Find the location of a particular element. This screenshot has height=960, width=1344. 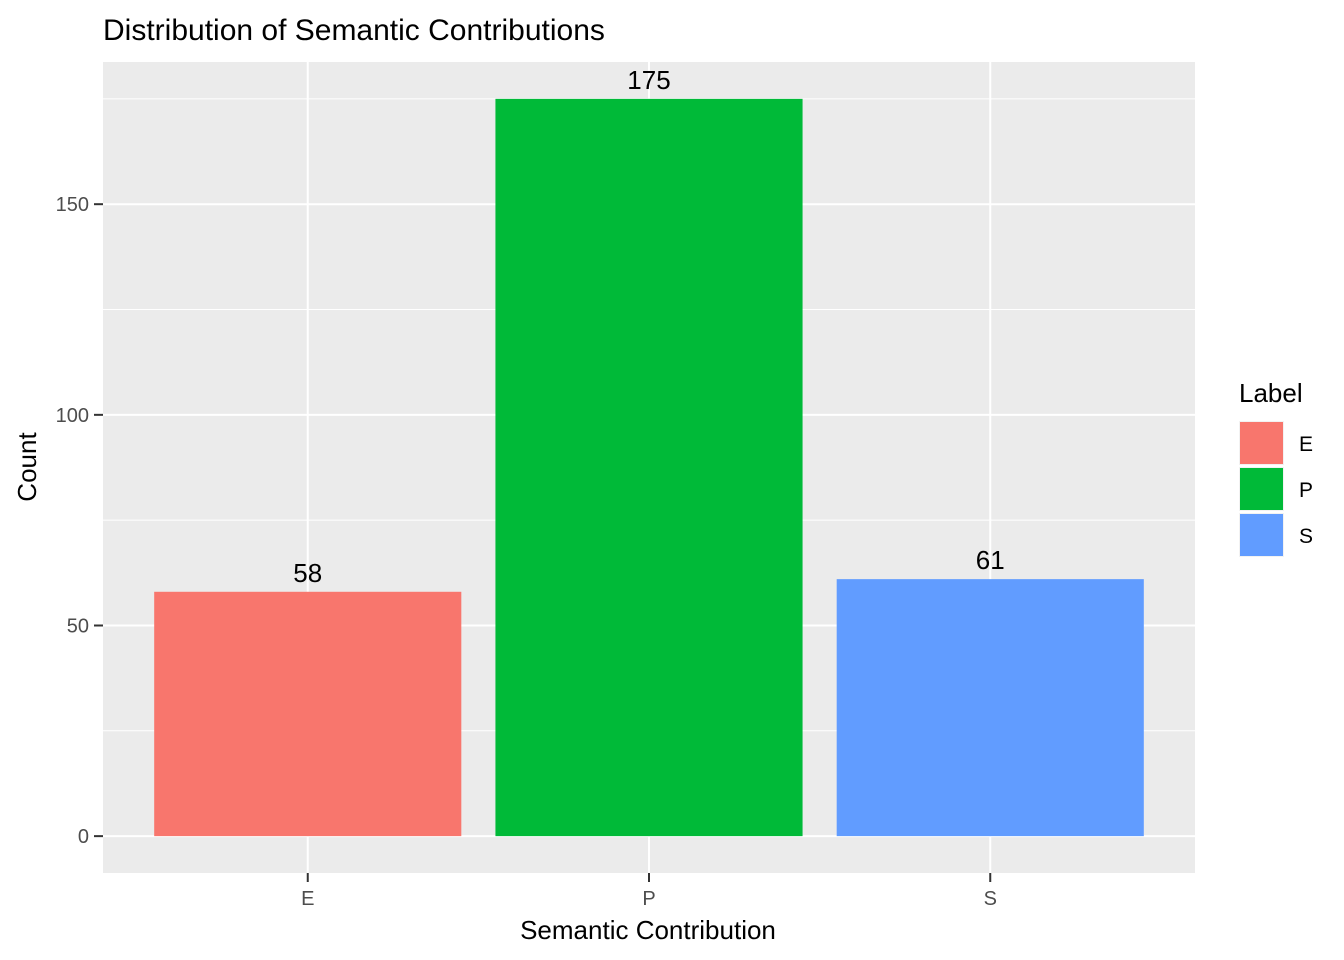

bar-s is located at coordinates (990, 708).